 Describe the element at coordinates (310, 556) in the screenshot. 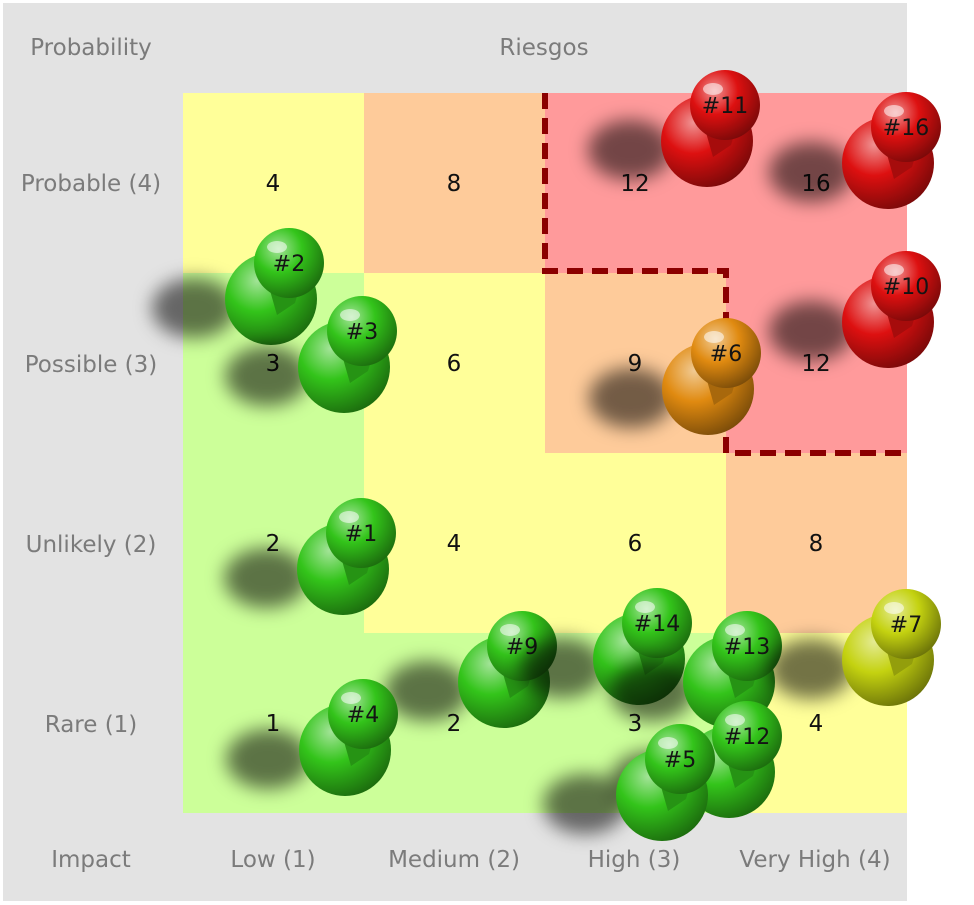

I see `pin-1: #1` at that location.